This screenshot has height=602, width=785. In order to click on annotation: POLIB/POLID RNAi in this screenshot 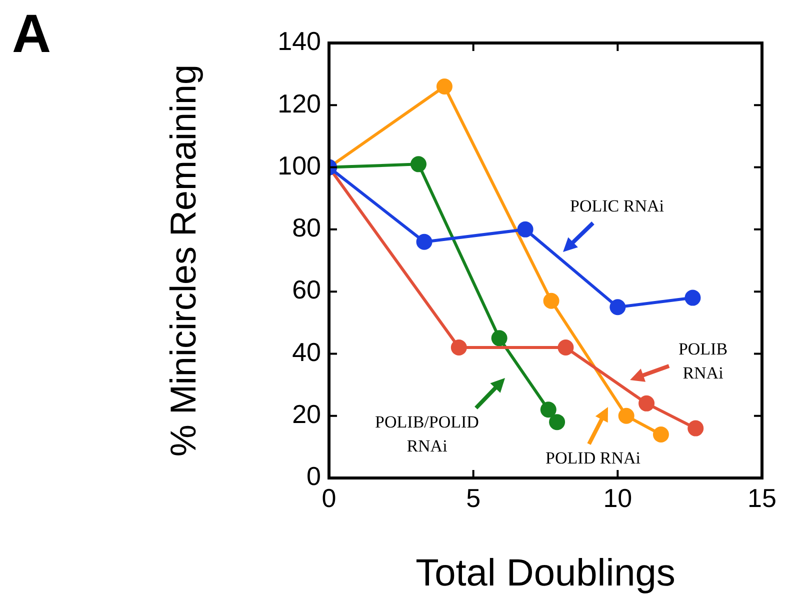, I will do `click(427, 434)`.